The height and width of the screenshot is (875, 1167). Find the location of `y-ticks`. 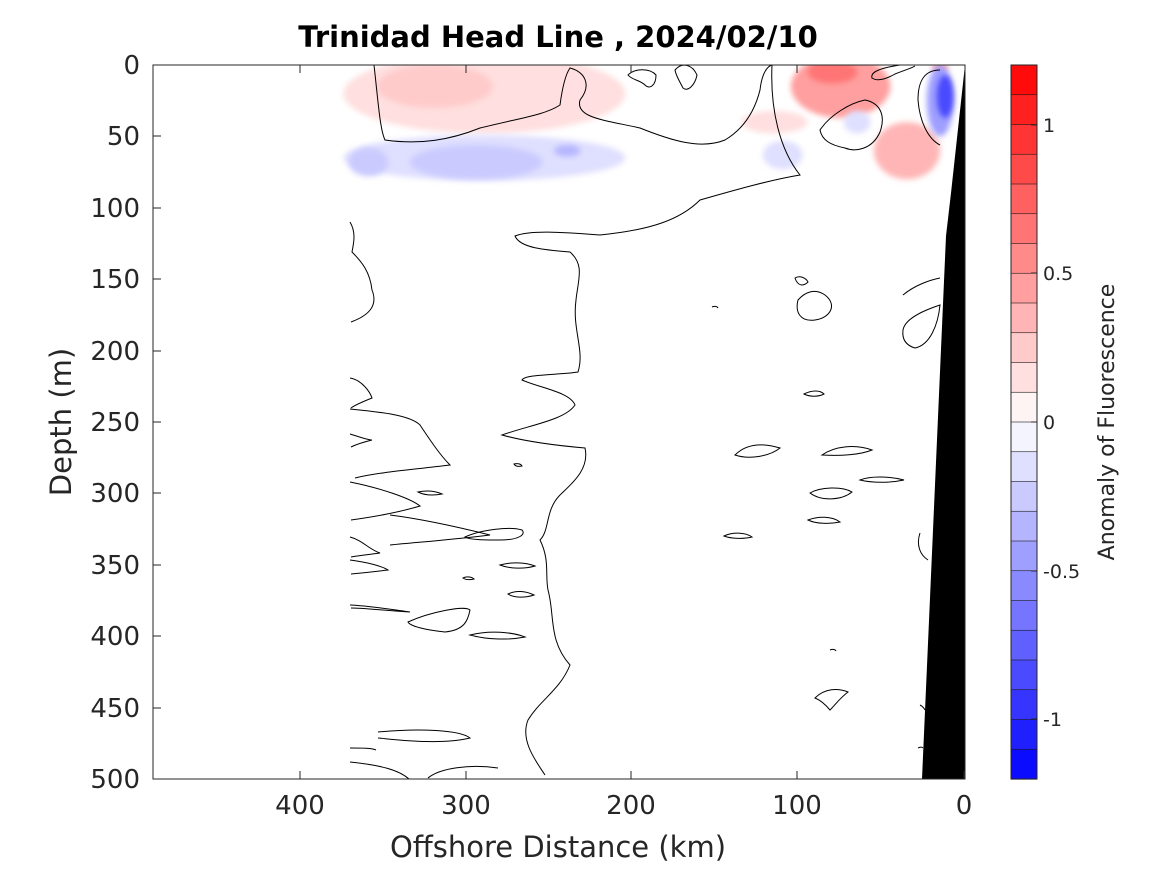

y-ticks is located at coordinates (157, 422).